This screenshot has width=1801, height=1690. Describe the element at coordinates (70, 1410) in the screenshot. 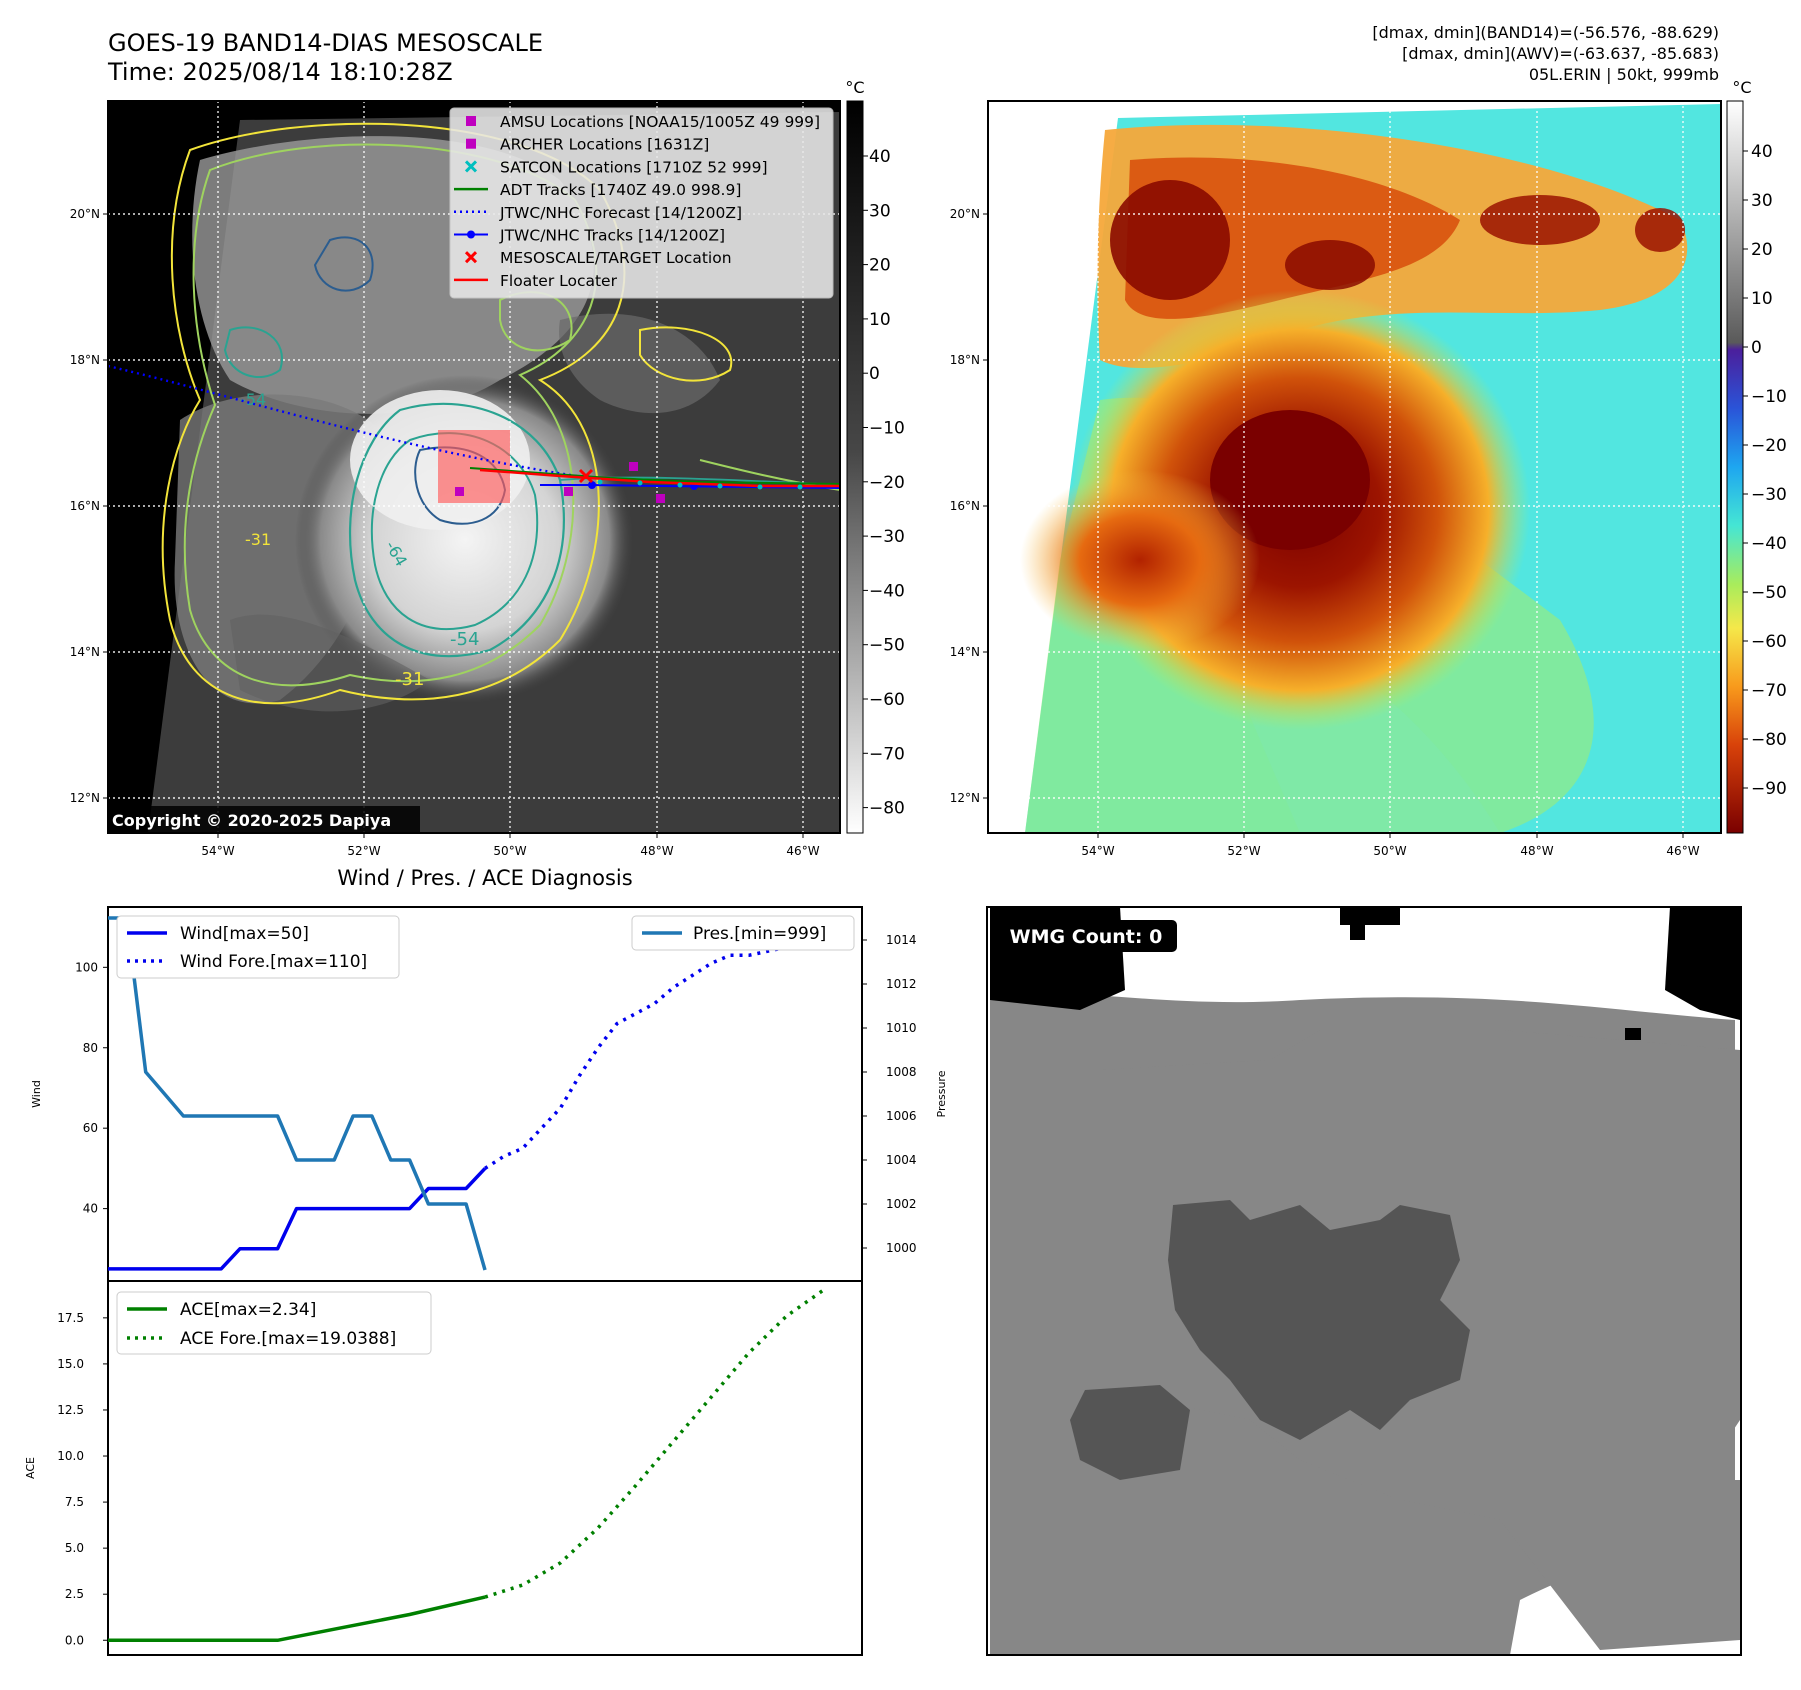

I see `ace-tick-label: 12.5` at that location.